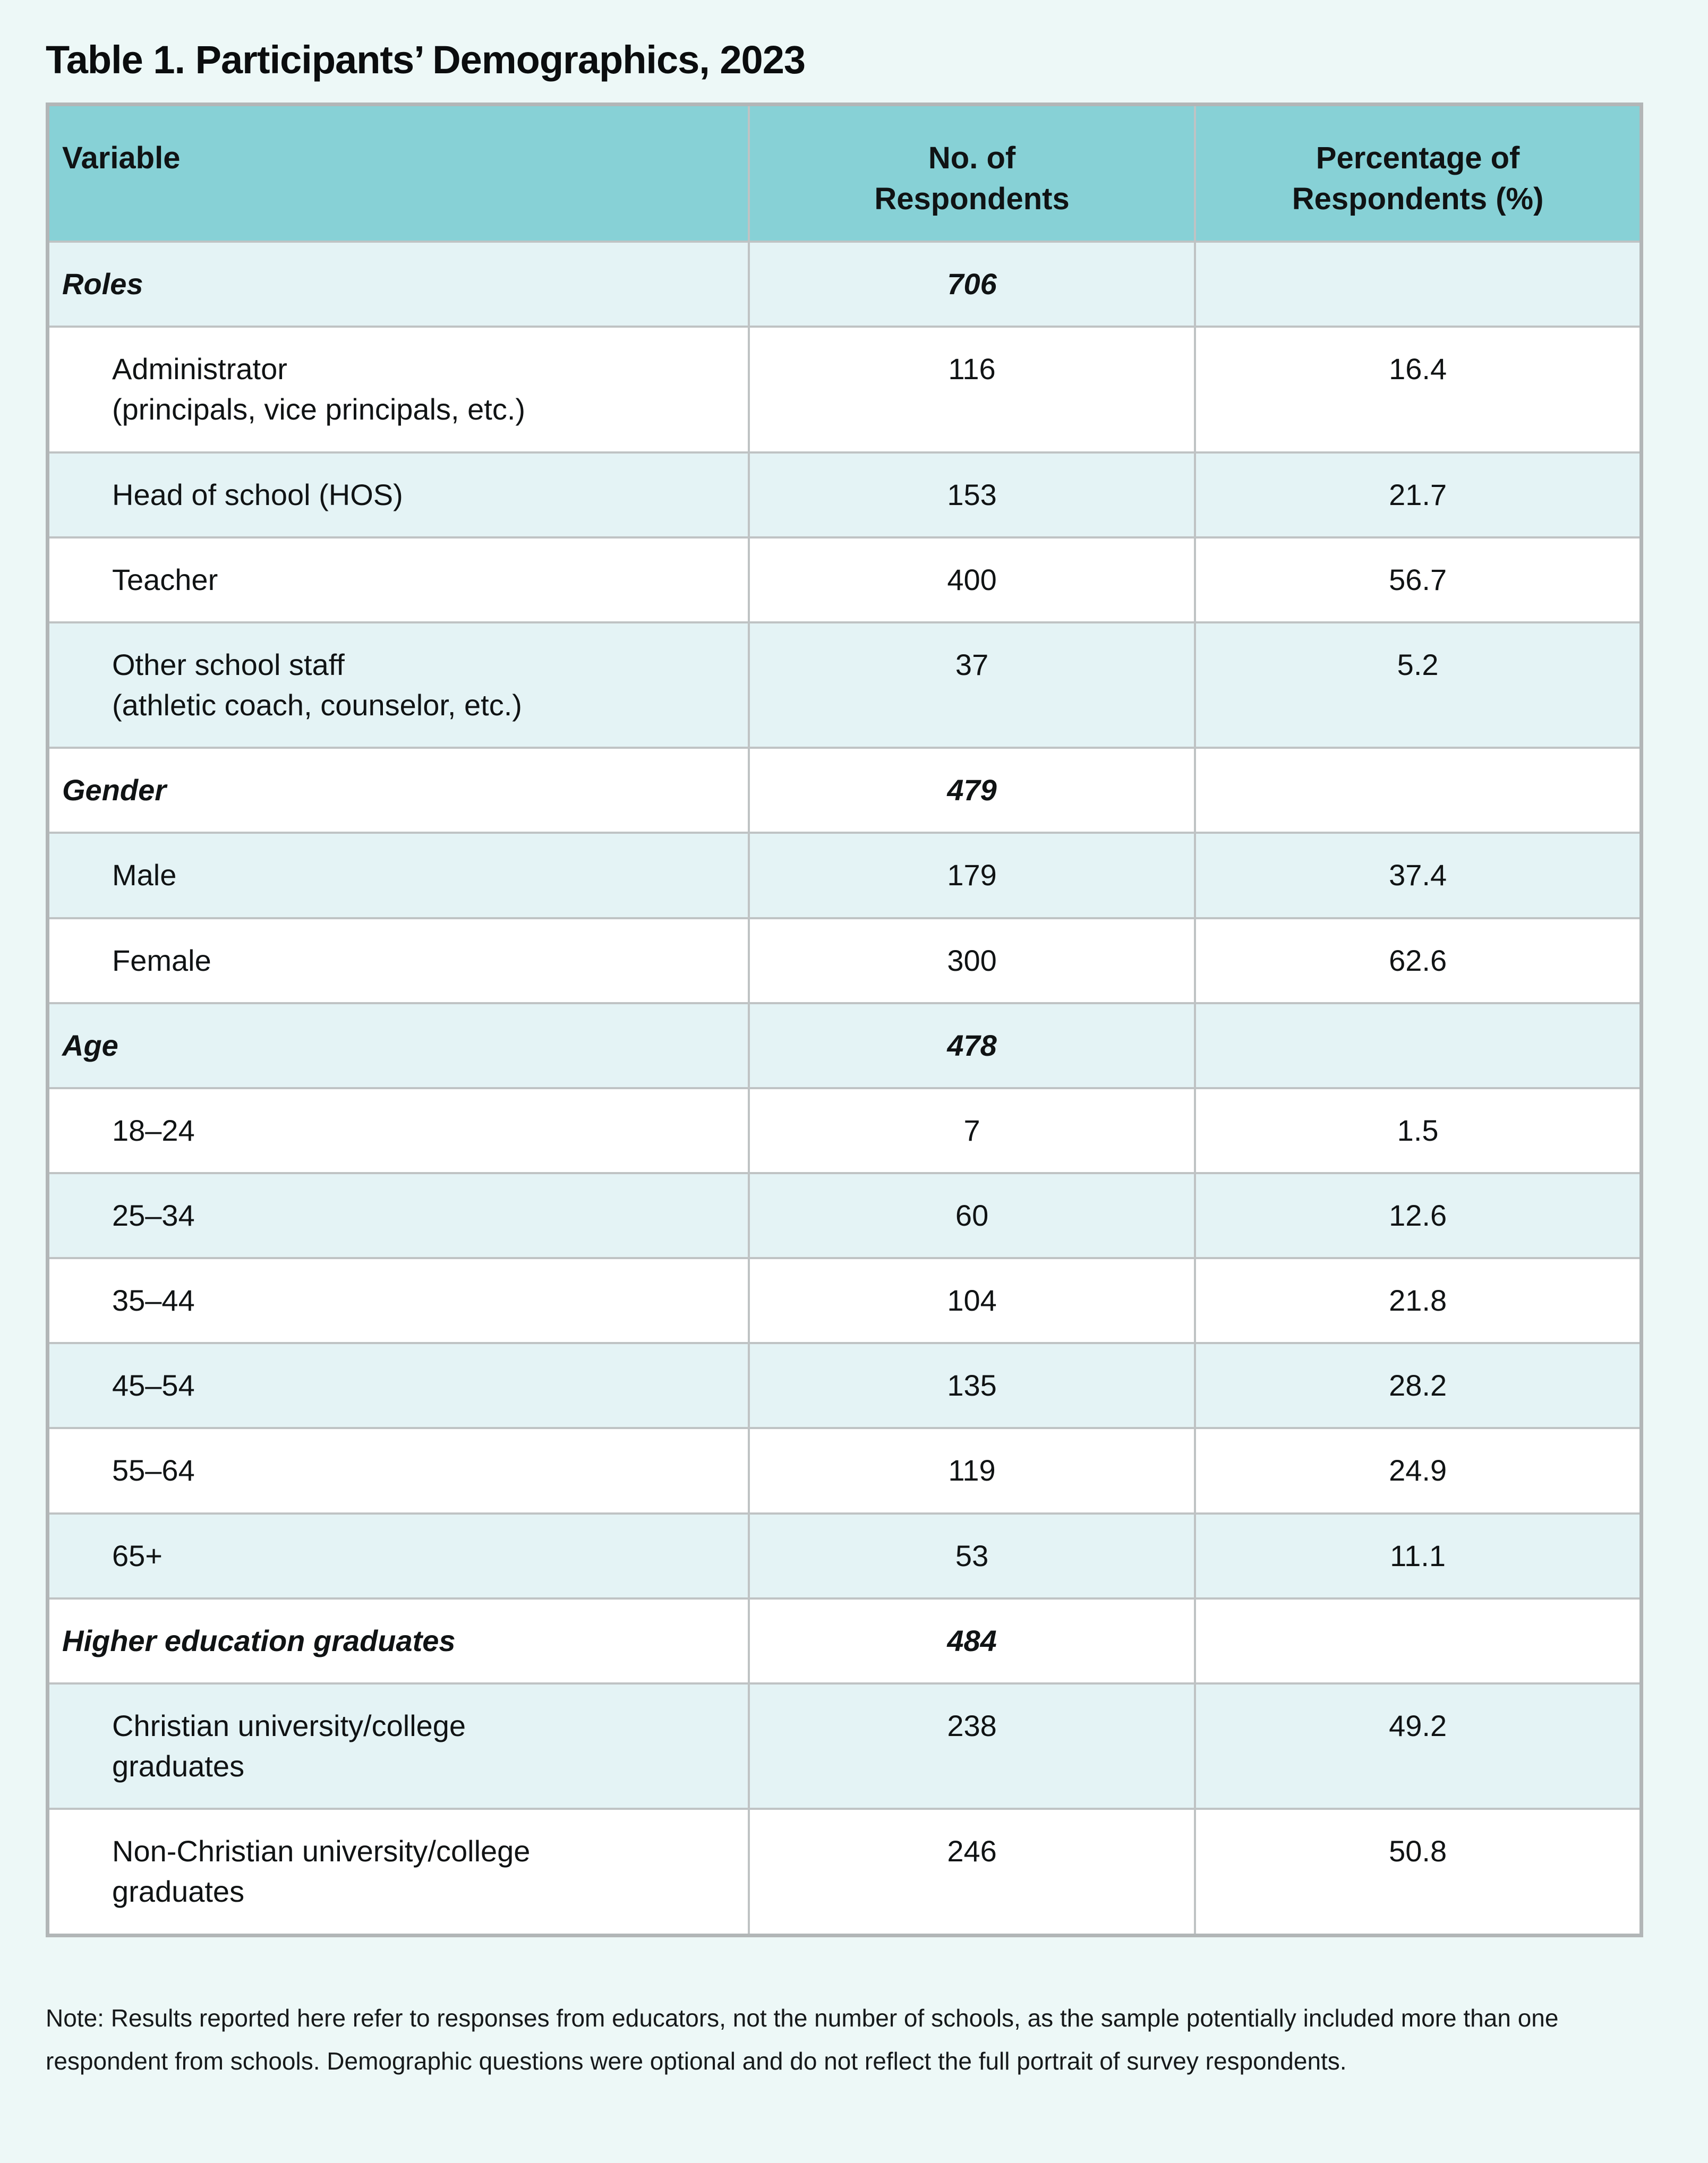 The width and height of the screenshot is (1708, 2163). What do you see at coordinates (153, 1301) in the screenshot?
I see `row-label: 35–44` at bounding box center [153, 1301].